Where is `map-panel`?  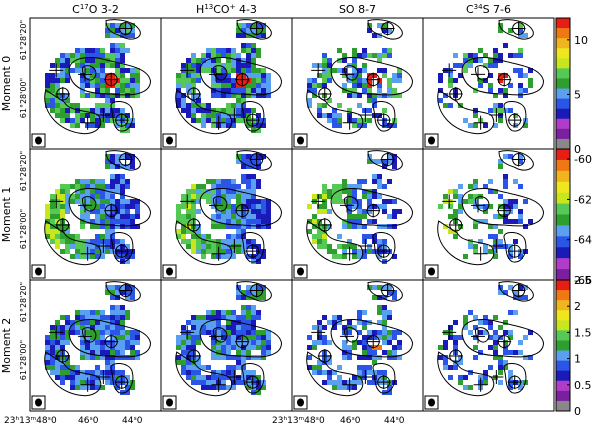
map-panel is located at coordinates (226, 83).